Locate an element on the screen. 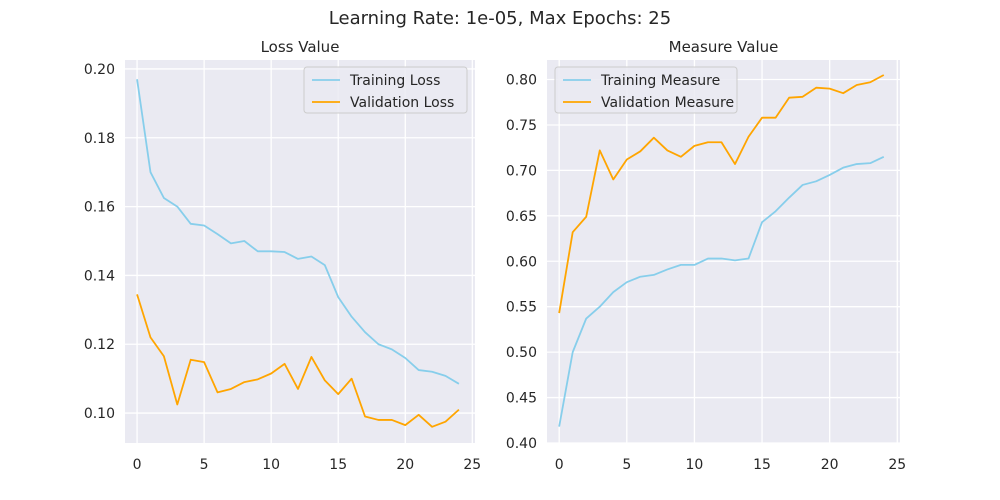 This screenshot has height=500, width=1000. loss-x-tick-label: 15 is located at coordinates (338, 465).